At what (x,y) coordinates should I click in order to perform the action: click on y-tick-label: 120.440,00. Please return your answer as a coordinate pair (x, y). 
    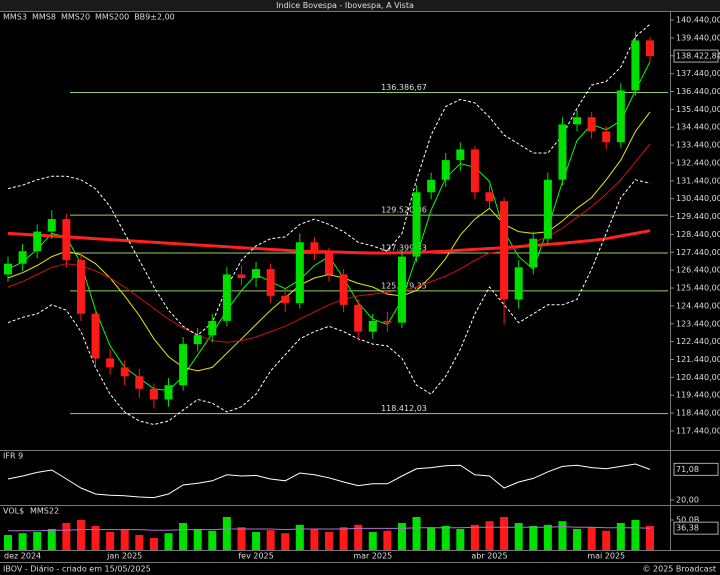
    Looking at the image, I should click on (698, 377).